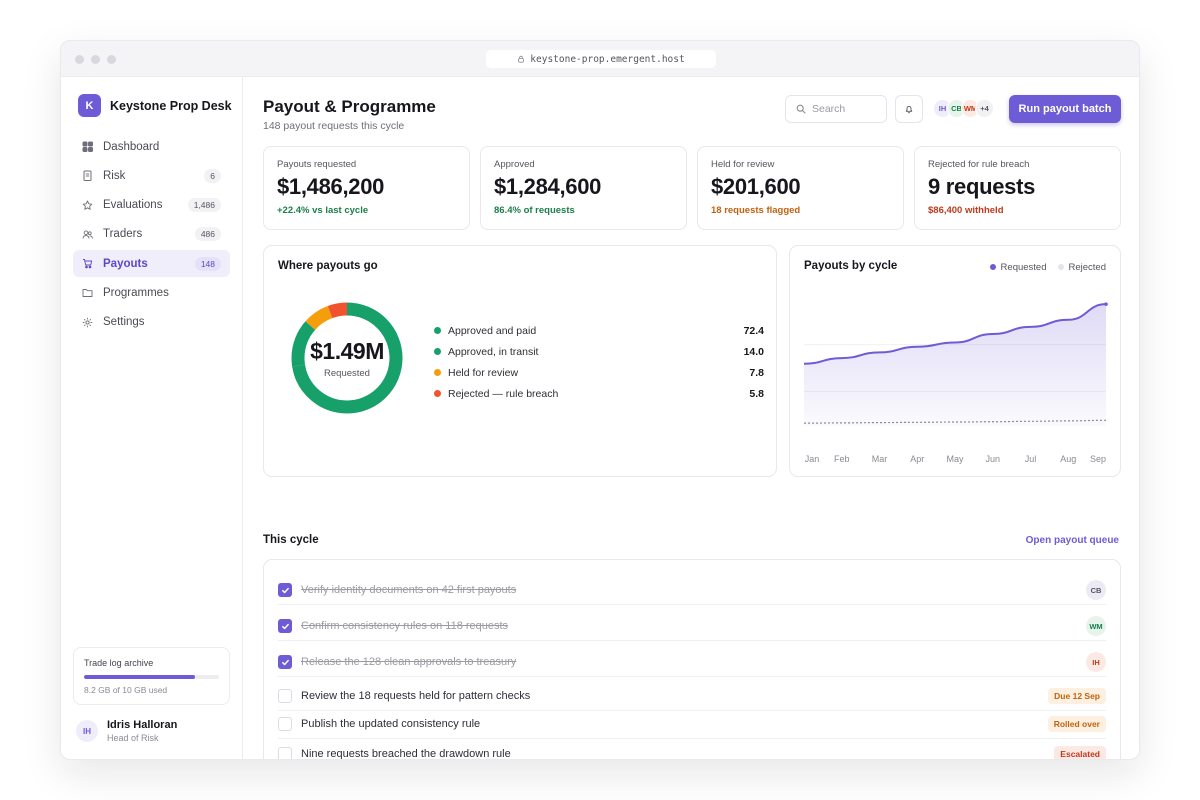  Describe the element at coordinates (514, 164) in the screenshot. I see `kpi-label: Approved` at that location.